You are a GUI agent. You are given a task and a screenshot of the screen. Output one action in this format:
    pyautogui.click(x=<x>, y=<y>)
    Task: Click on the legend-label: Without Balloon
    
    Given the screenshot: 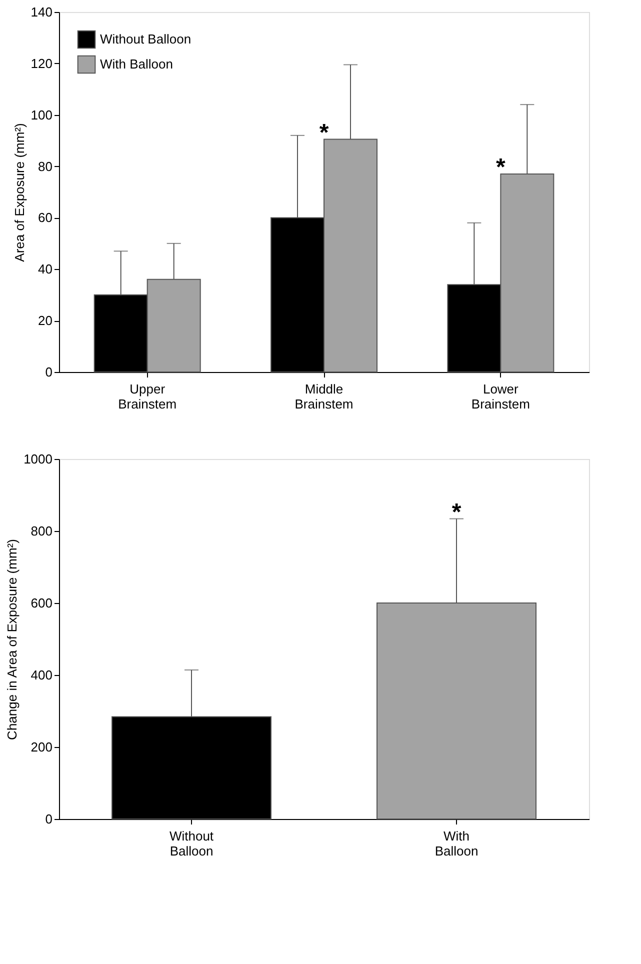 What is the action you would take?
    pyautogui.click(x=146, y=39)
    